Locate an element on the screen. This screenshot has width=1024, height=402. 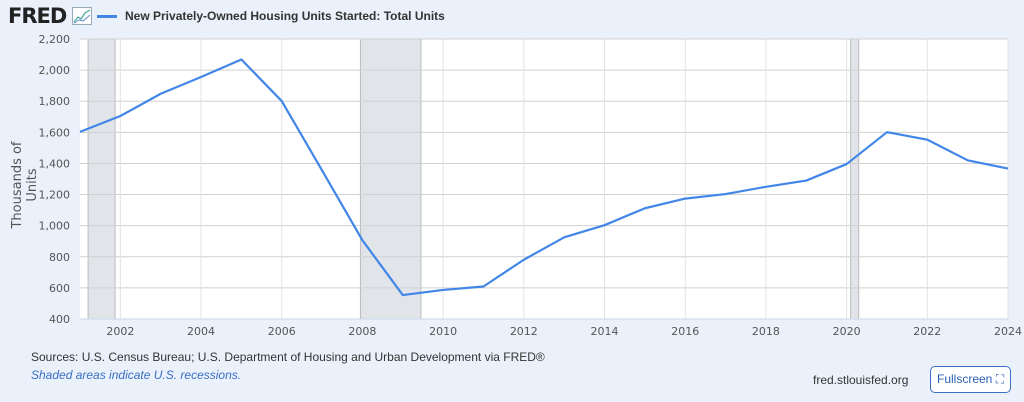
y-tick-label: 400 is located at coordinates (59, 319).